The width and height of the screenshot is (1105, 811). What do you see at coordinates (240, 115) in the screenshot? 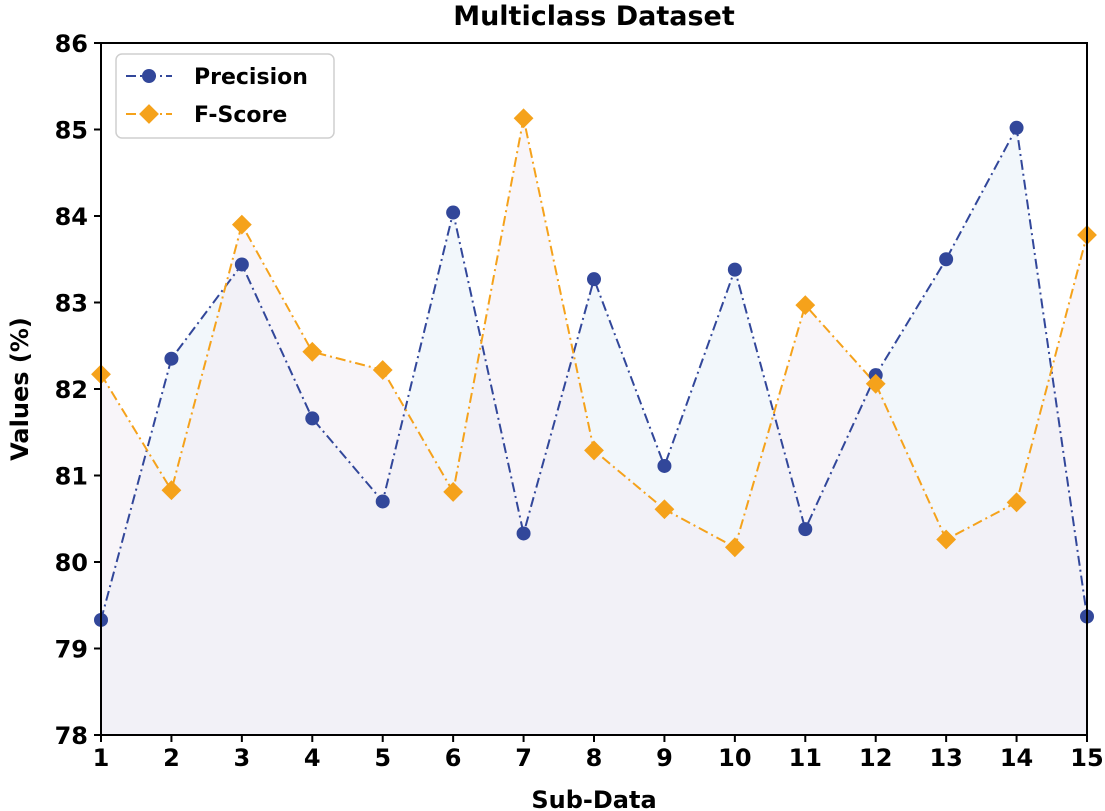
I see `legend-fscore-label: F-Score` at bounding box center [240, 115].